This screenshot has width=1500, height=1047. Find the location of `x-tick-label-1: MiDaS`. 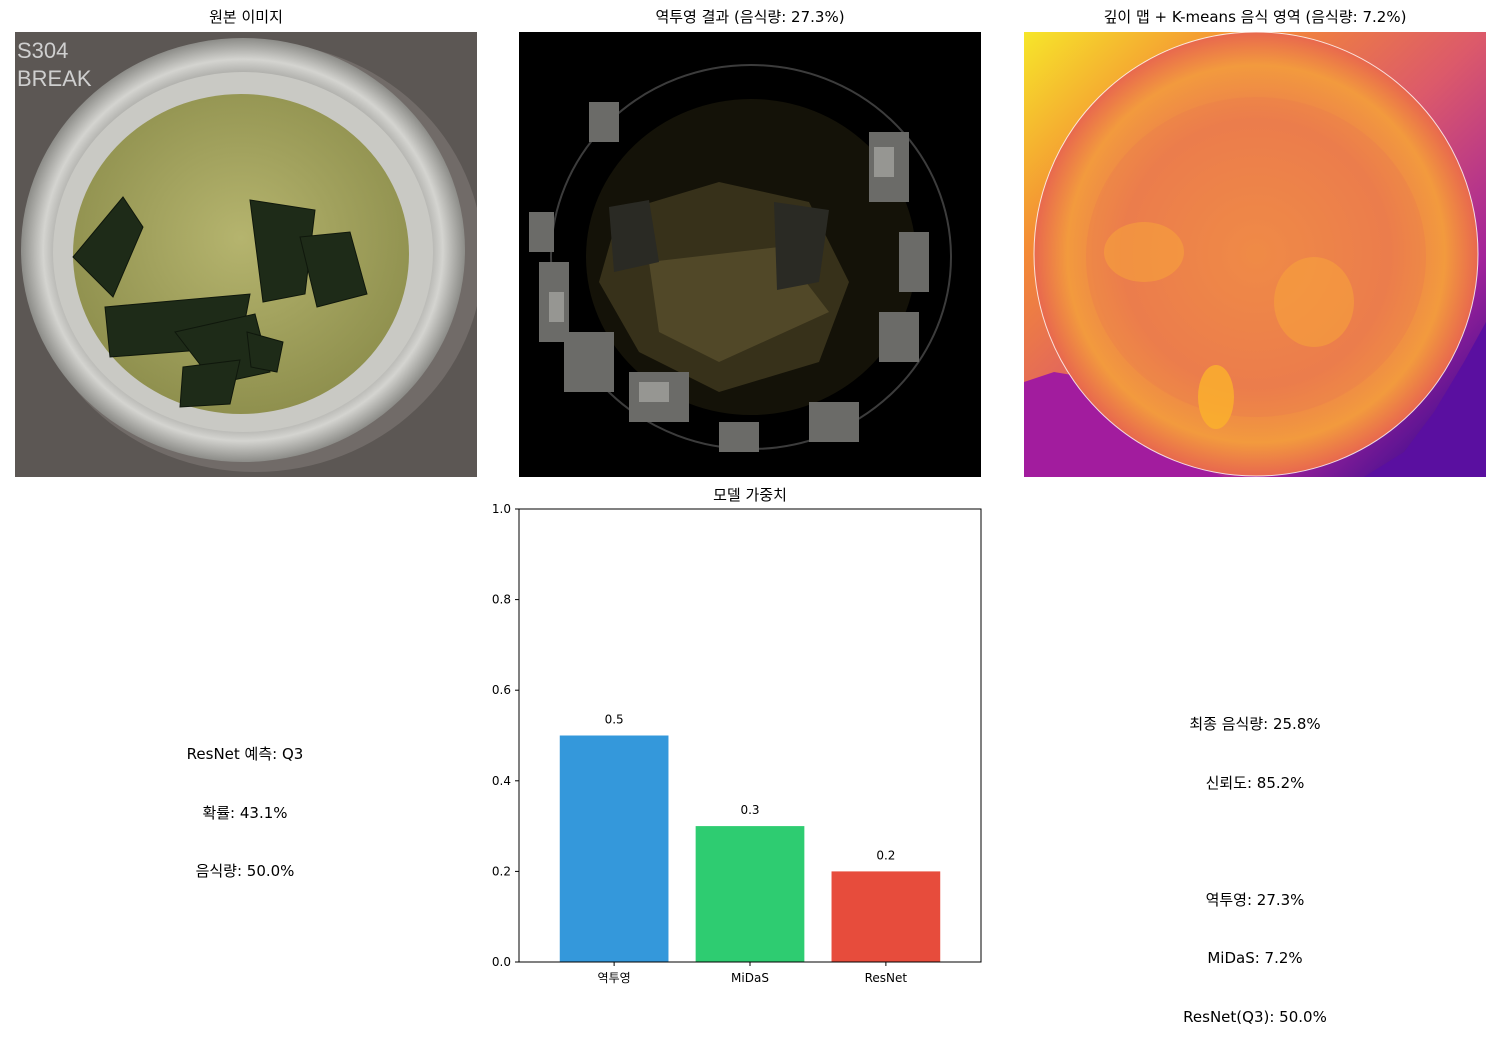

x-tick-label-1: MiDaS is located at coordinates (750, 978).